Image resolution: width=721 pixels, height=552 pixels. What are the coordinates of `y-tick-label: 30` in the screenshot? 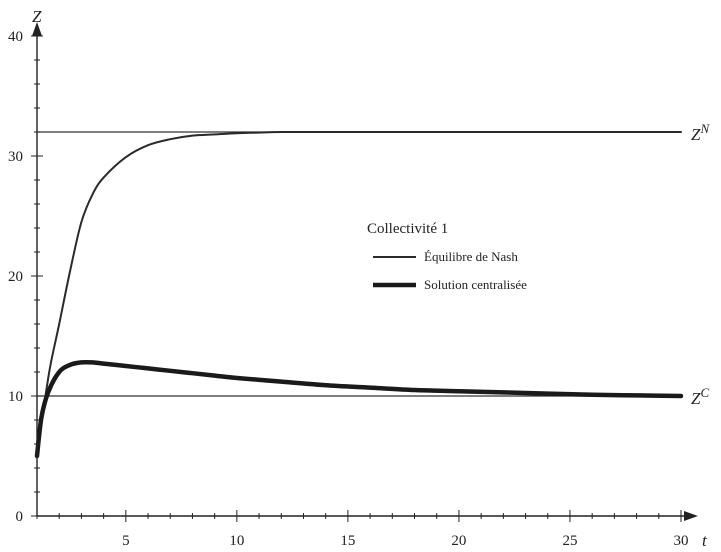 It's located at (15, 157).